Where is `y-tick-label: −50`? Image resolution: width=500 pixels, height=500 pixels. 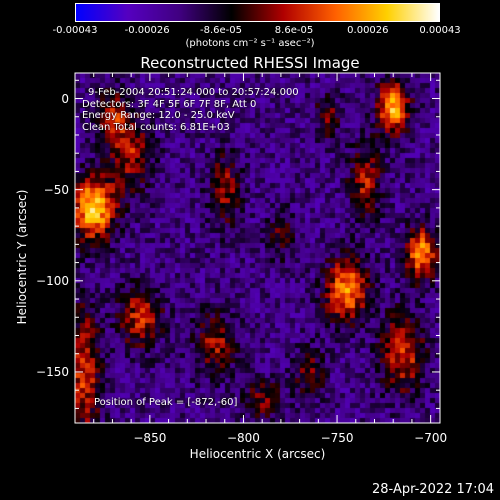
y-tick-label: −50 is located at coordinates (56, 189).